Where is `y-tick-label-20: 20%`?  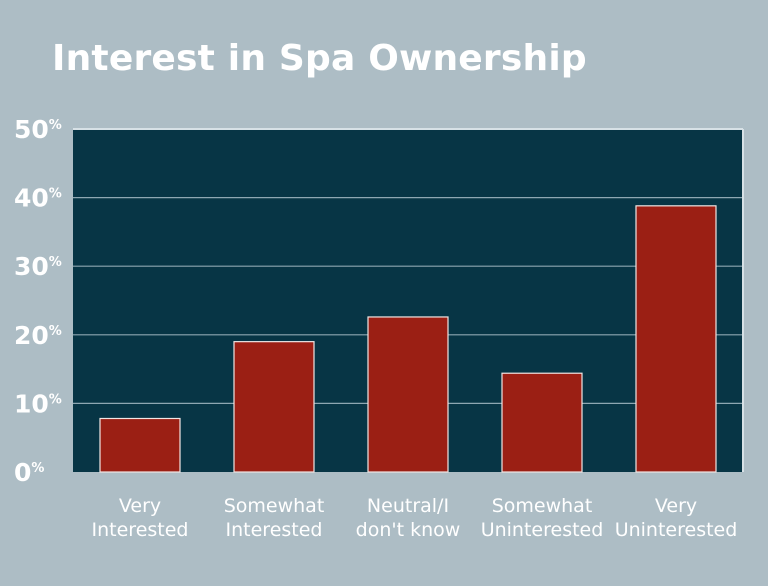
y-tick-label-20: 20% is located at coordinates (38, 335).